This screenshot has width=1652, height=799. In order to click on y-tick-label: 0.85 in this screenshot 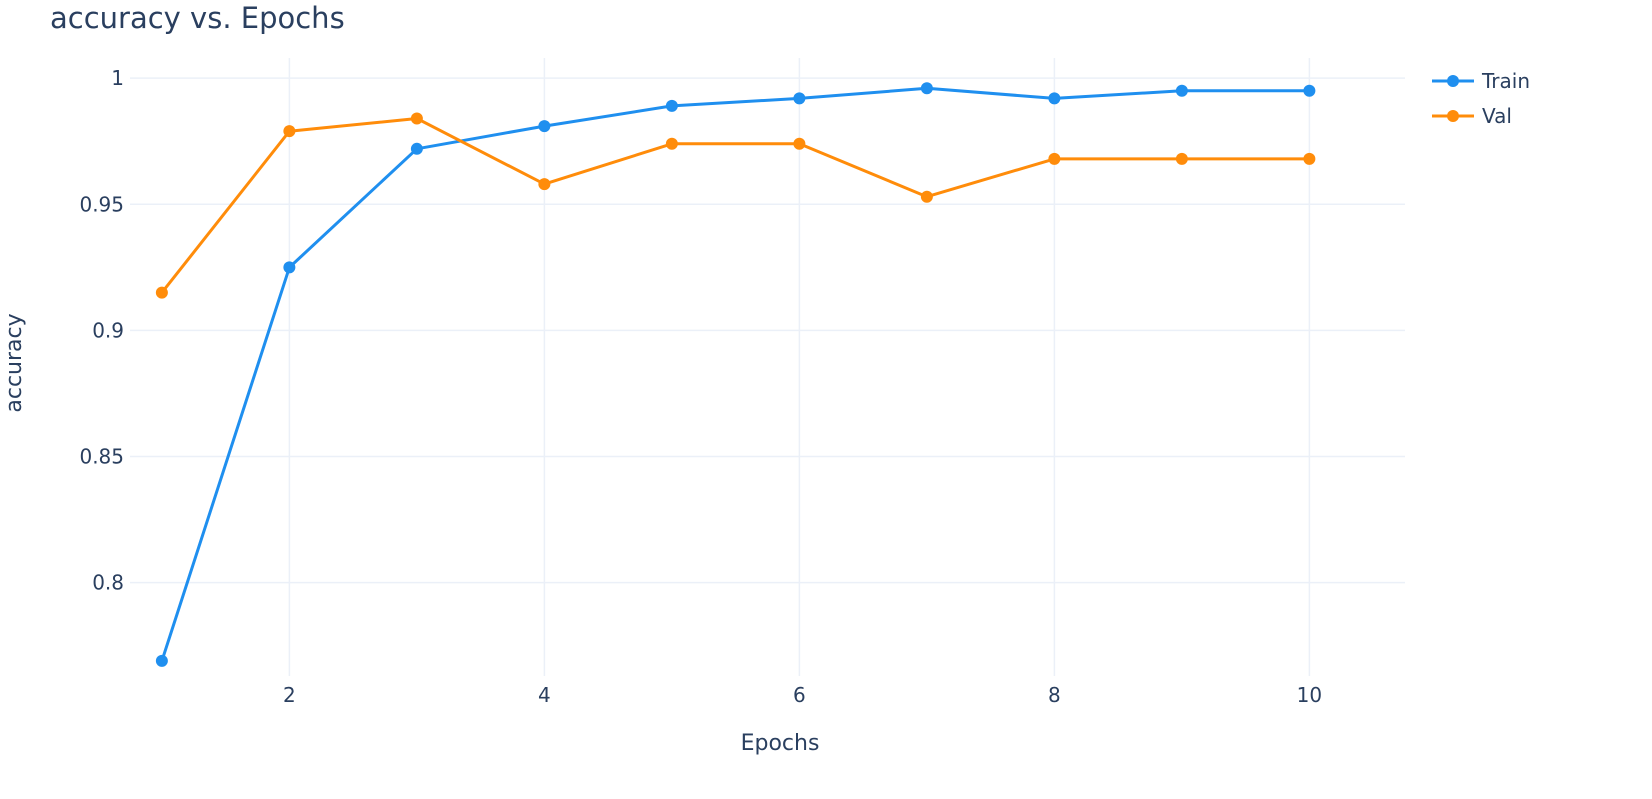, I will do `click(101, 457)`.